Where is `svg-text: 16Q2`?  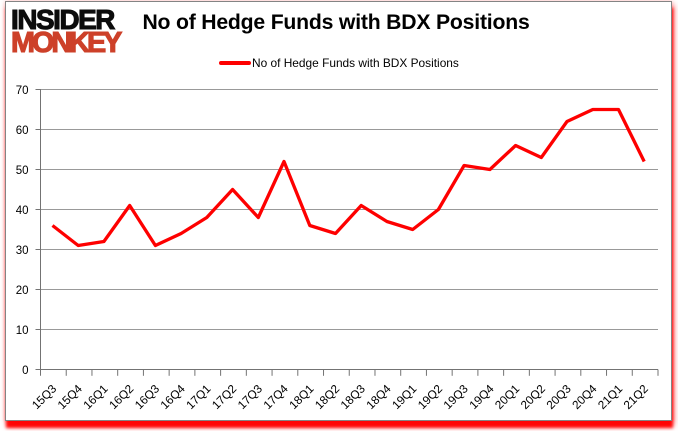
svg-text: 16Q2 is located at coordinates (121, 397).